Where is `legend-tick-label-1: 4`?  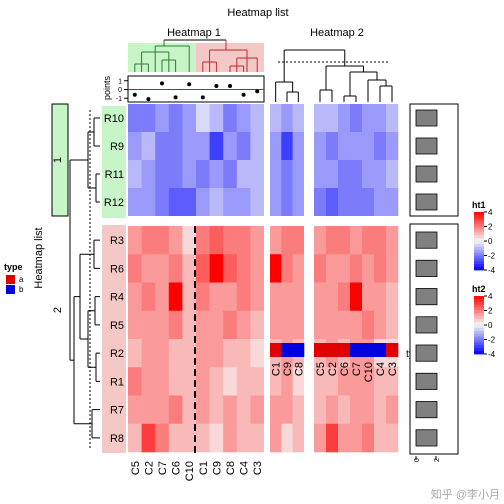 legend-tick-label-1: 4 is located at coordinates (490, 212).